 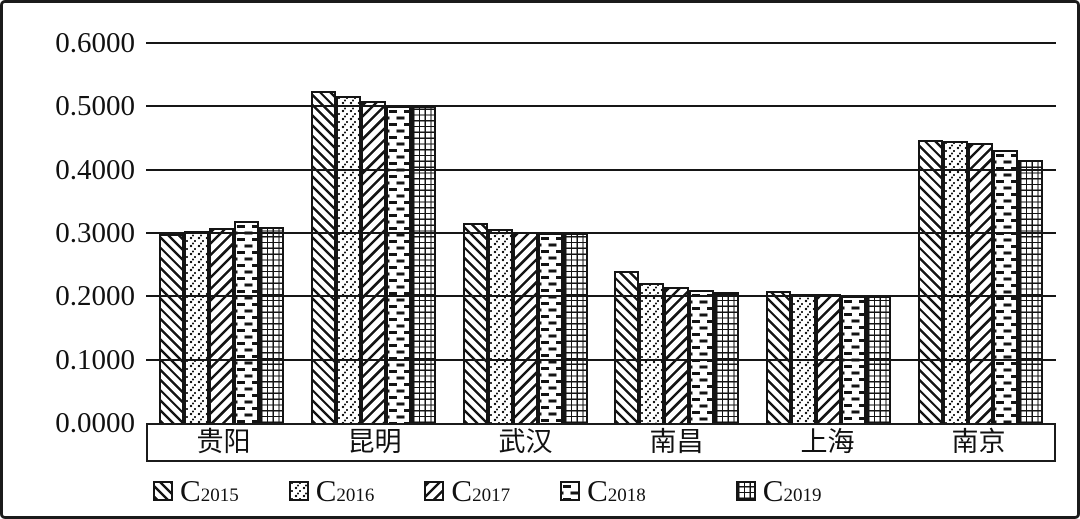 I want to click on legend-item-c2016: C 2016, so click(x=331, y=490).